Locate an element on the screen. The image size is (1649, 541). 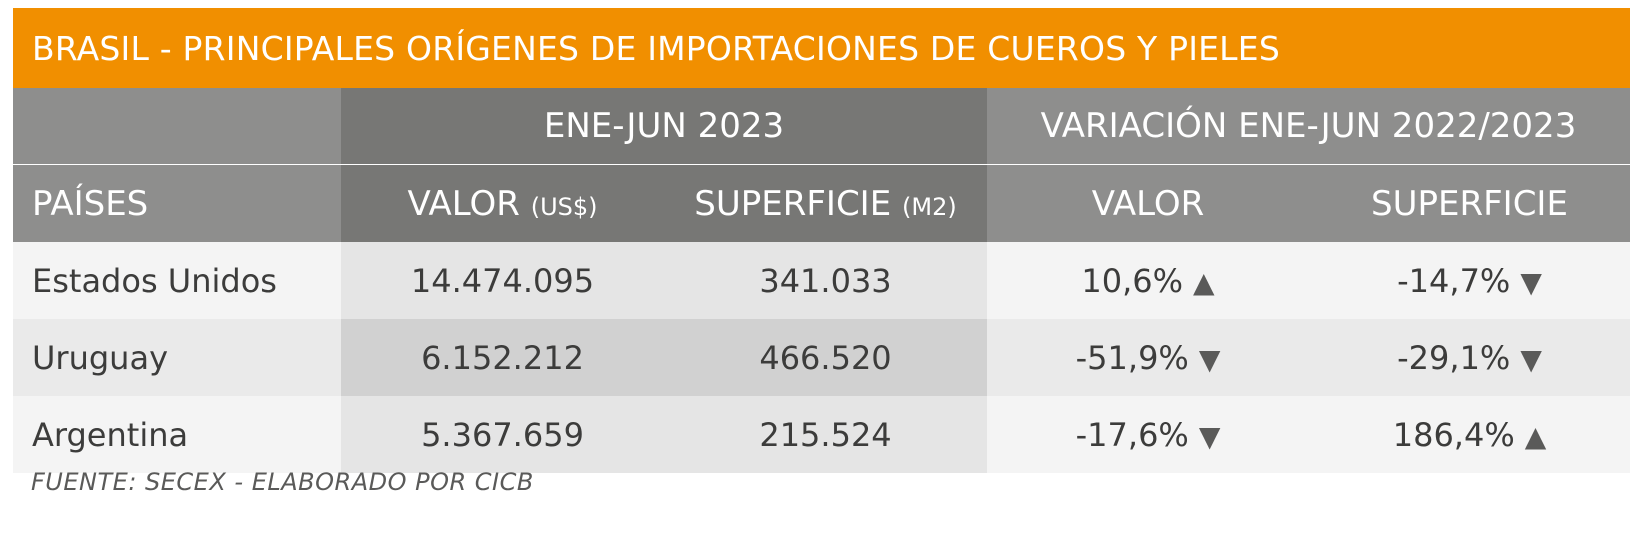
var-superficie-text: -14,7% is located at coordinates (1454, 280).